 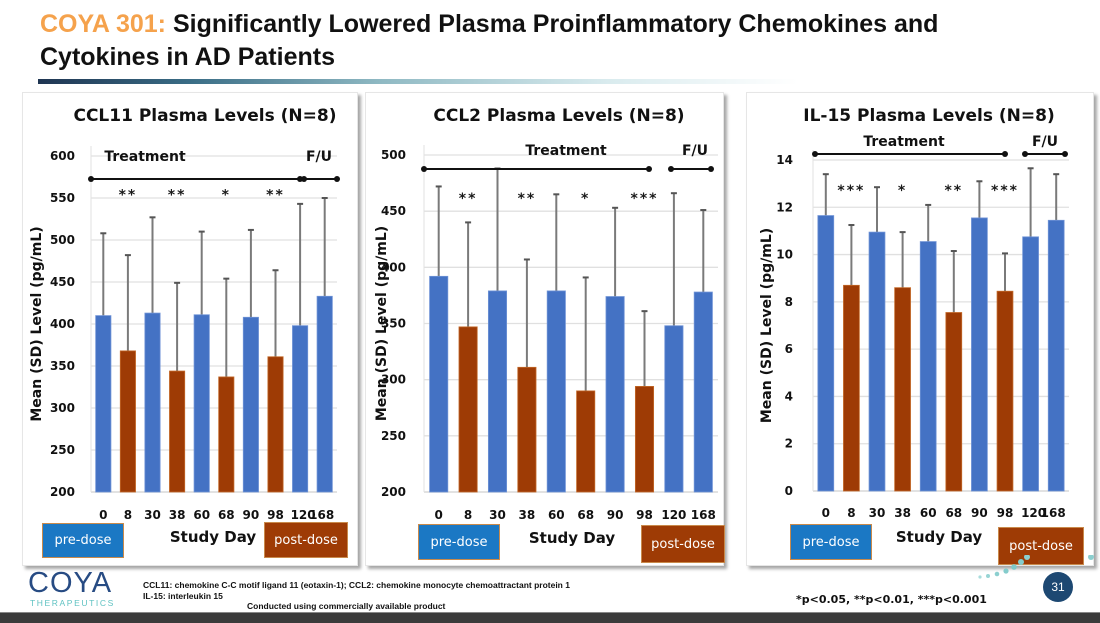 I want to click on y-tick-label: 2, so click(x=789, y=444).